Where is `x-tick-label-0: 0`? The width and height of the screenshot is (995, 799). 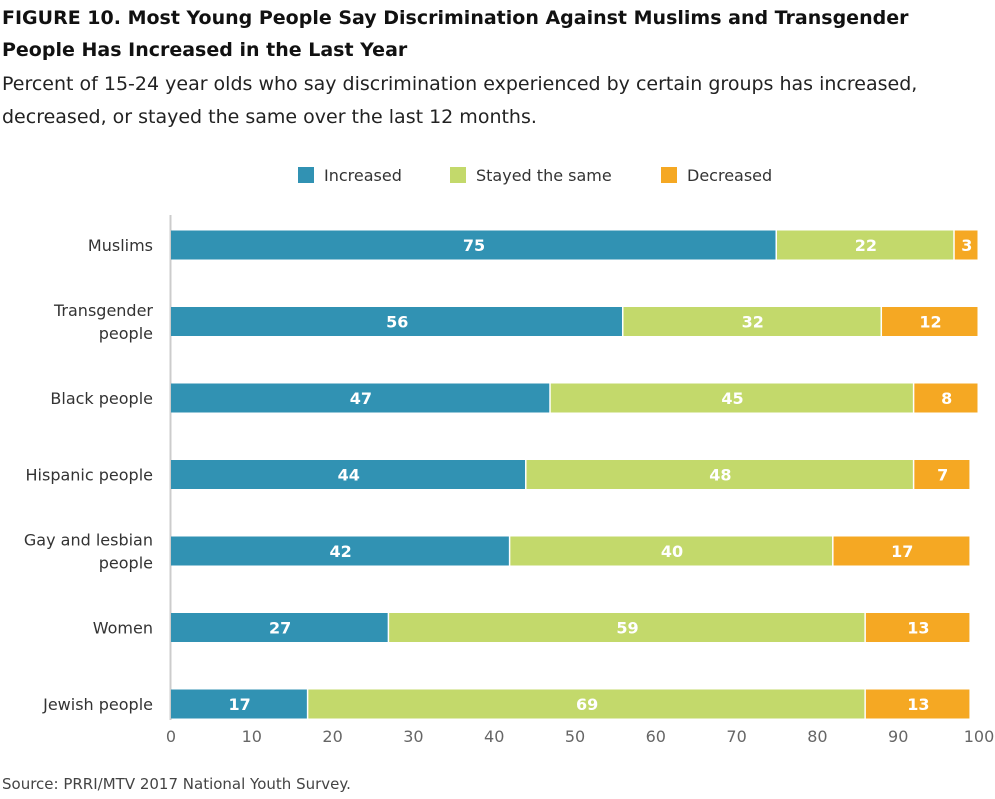
x-tick-label-0: 0 is located at coordinates (171, 736).